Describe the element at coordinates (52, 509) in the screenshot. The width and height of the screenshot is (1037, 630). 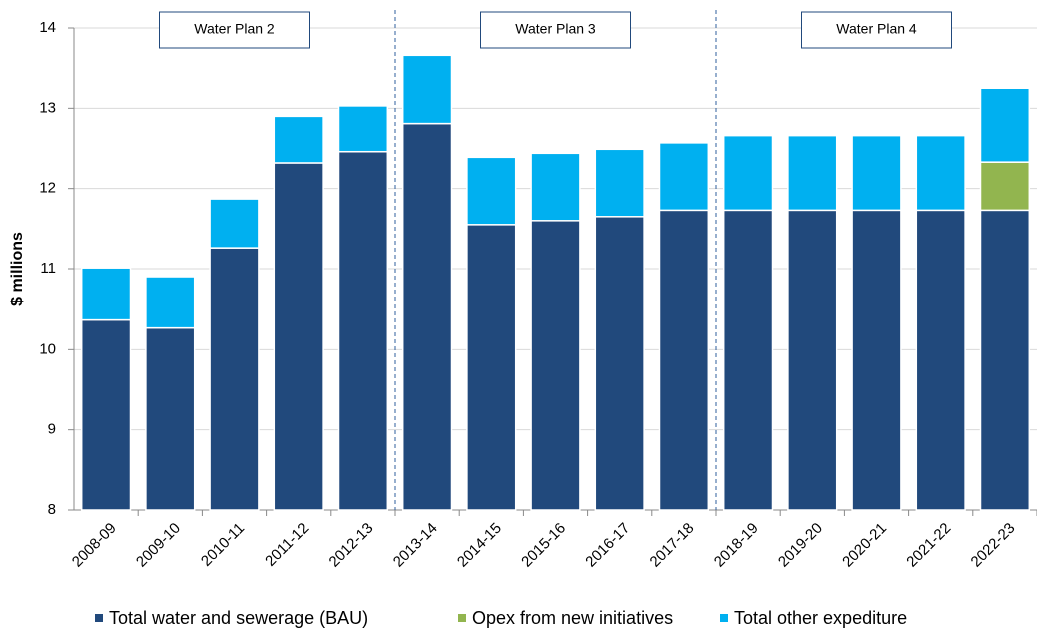
I see `y-tick-label: 8` at that location.